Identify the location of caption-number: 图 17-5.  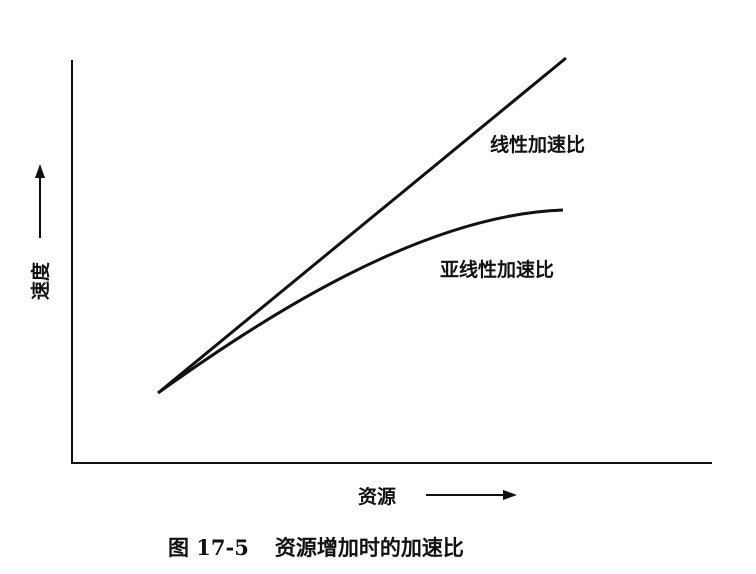
(208, 547).